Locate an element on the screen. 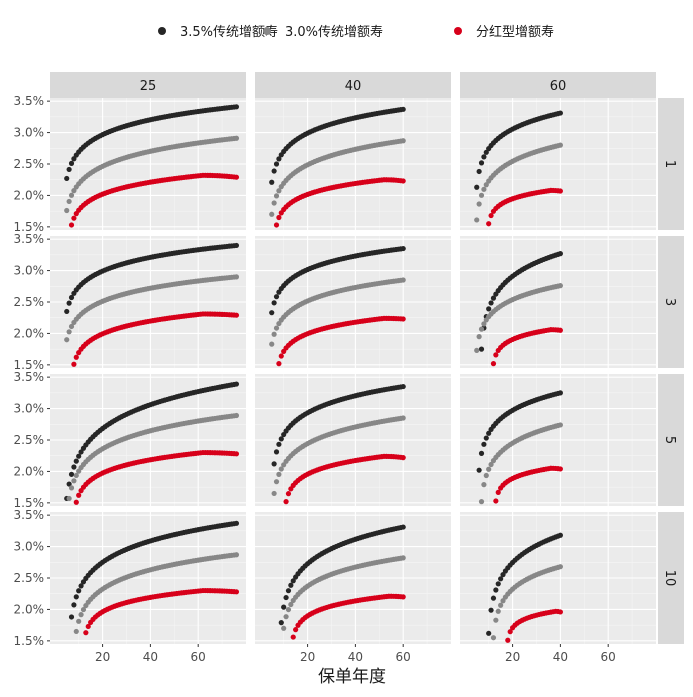 This screenshot has width=693, height=697. y-tick-label: 2.5% is located at coordinates (29, 578).